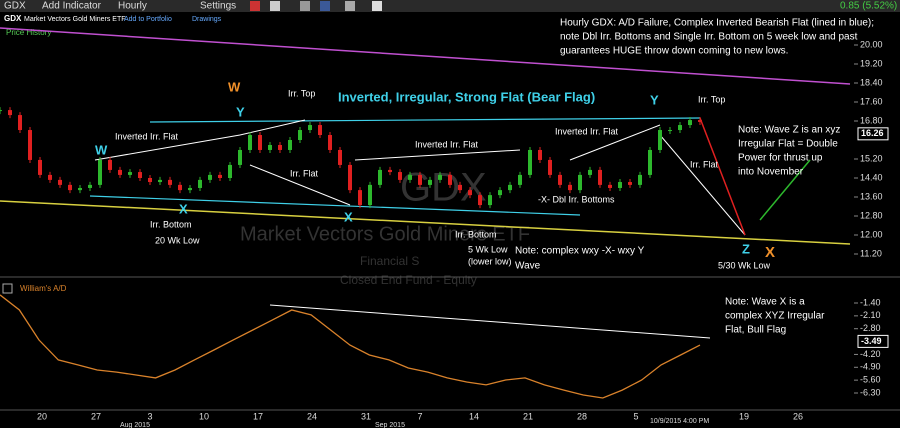 Image resolution: width=900 pixels, height=428 pixels. What do you see at coordinates (744, 265) in the screenshot?
I see `label: 5/30 Wk Low` at bounding box center [744, 265].